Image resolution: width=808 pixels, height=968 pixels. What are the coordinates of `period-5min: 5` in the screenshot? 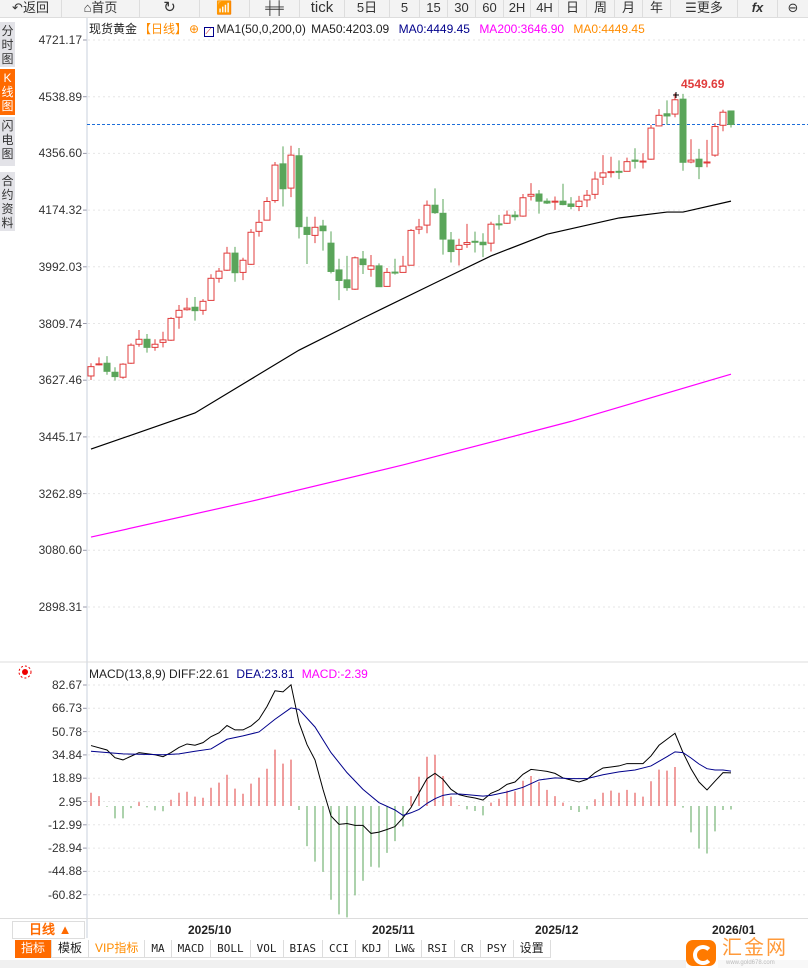 It's located at (405, 9).